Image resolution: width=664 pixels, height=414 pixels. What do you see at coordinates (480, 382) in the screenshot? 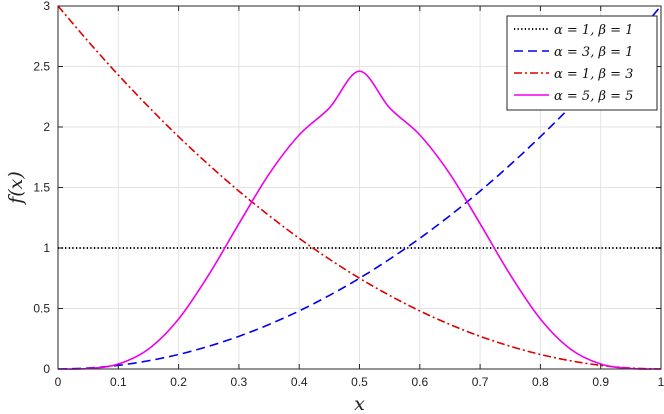
I see `x-tick-label: 0.7` at bounding box center [480, 382].